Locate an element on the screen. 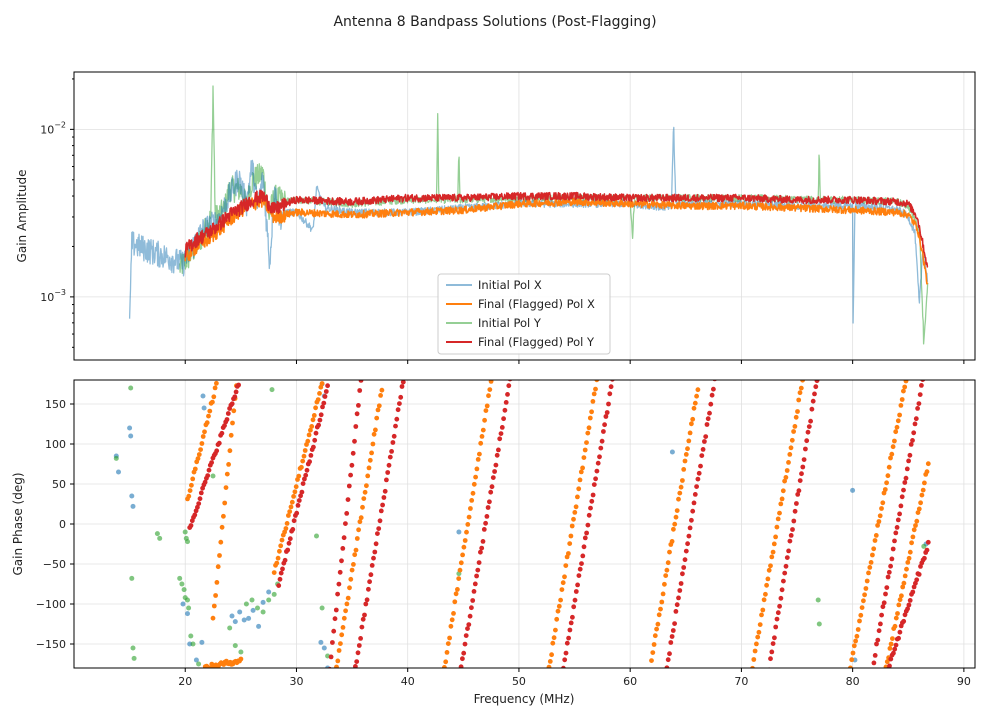 The height and width of the screenshot is (724, 990). amplitude-x-ticks is located at coordinates (574, 362).